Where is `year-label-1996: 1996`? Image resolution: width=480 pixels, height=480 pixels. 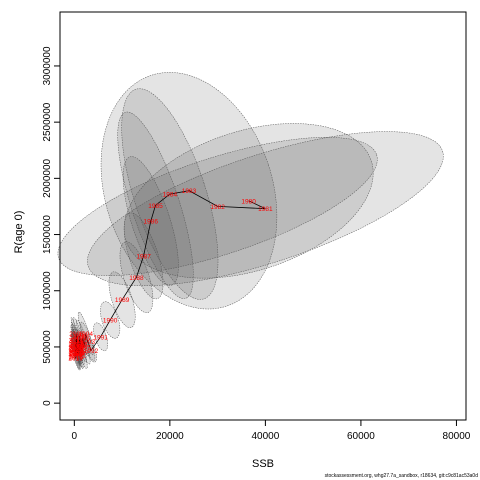
year-label-1996: 1996 is located at coordinates (83, 338).